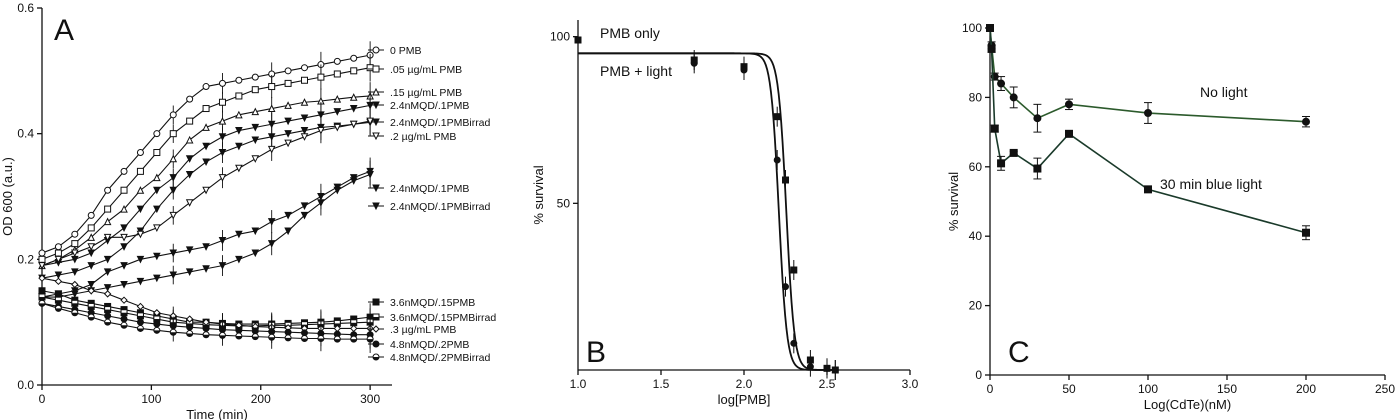 This screenshot has height=420, width=1400. Describe the element at coordinates (406, 51) in the screenshot. I see `panel-a-legend-label: 0 PMB` at that location.